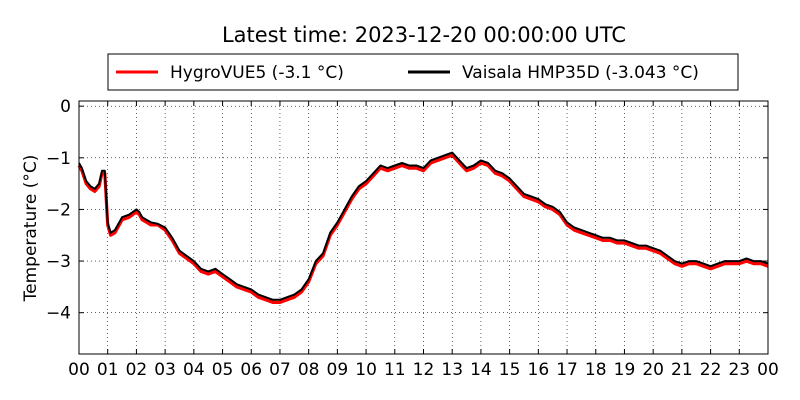 The width and height of the screenshot is (800, 400). What do you see at coordinates (424, 35) in the screenshot?
I see `chart-title: Latest time: 2023-12-20 00:00:00 UTC` at bounding box center [424, 35].